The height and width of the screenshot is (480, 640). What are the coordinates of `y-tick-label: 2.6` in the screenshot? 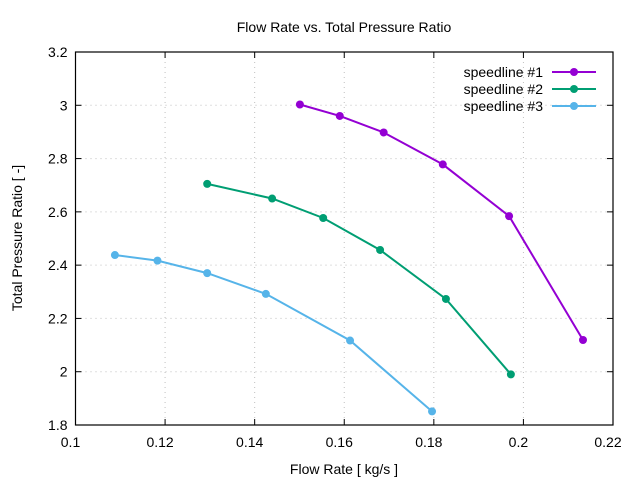 It's located at (58, 212).